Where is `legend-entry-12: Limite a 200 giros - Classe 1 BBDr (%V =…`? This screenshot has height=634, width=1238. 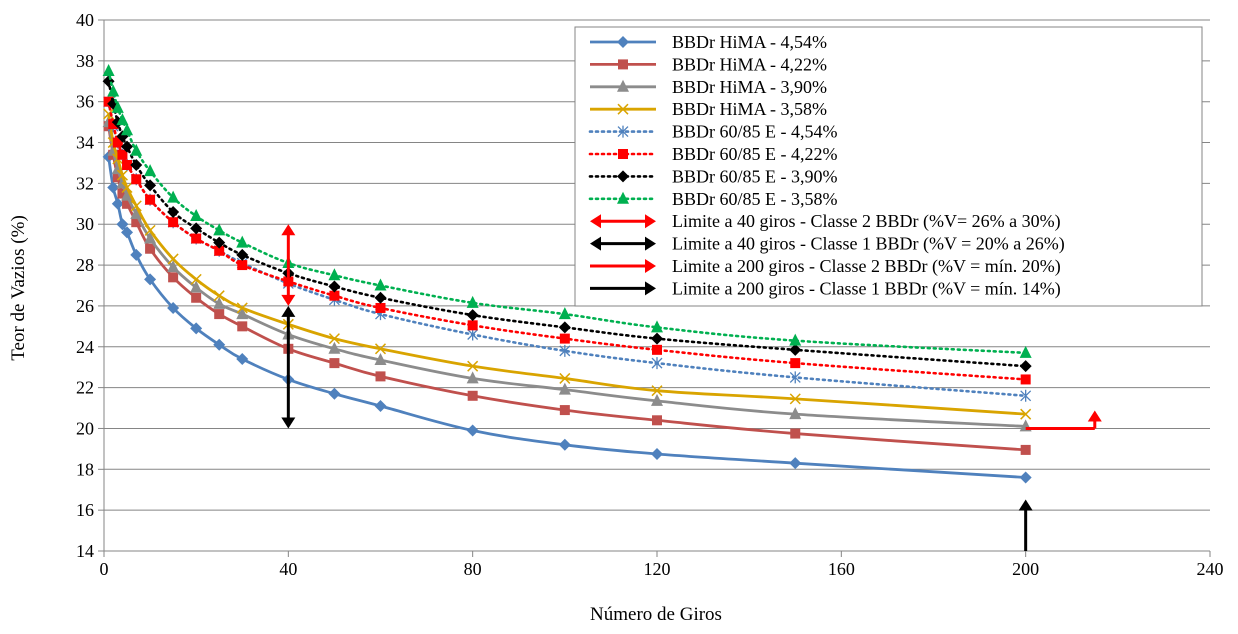
legend-entry-12: Limite a 200 giros - Classe 1 BBDr (%V =… is located at coordinates (825, 288).